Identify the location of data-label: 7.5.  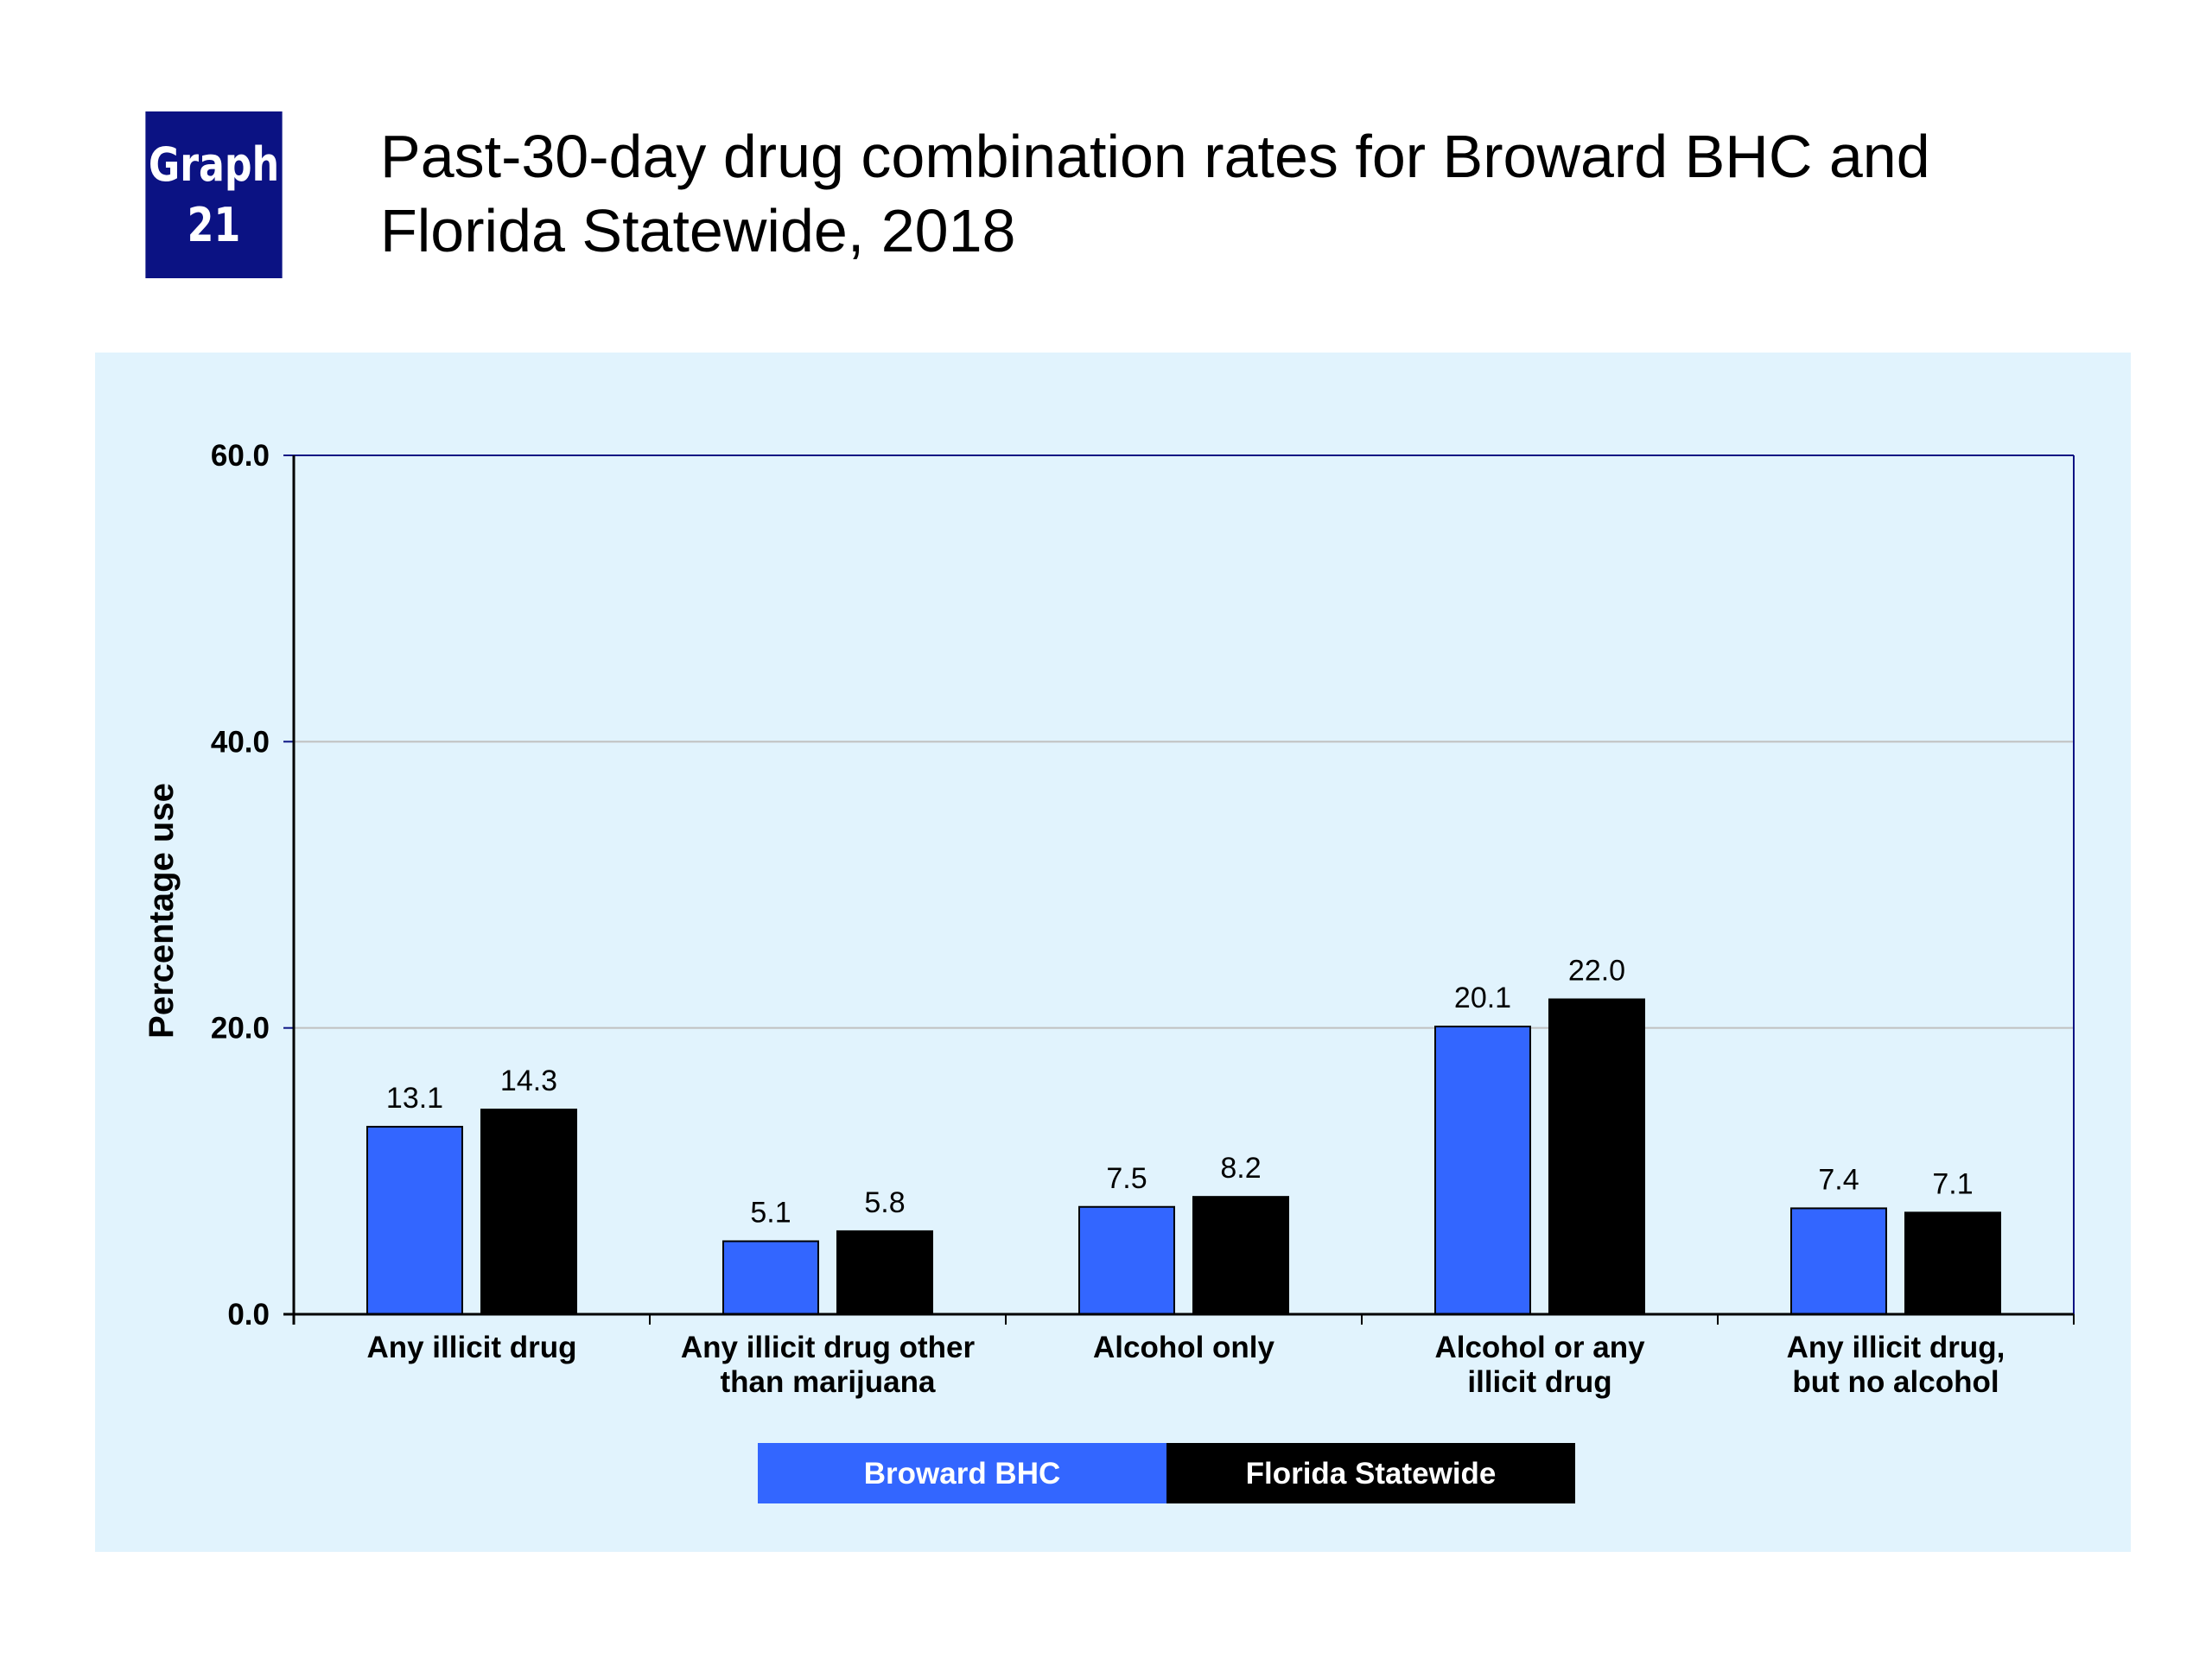
(1126, 1178).